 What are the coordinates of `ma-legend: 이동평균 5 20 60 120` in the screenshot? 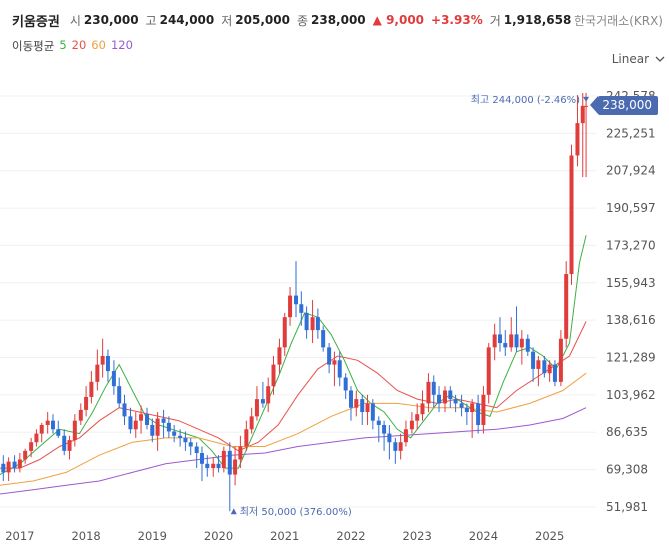 It's located at (72, 46).